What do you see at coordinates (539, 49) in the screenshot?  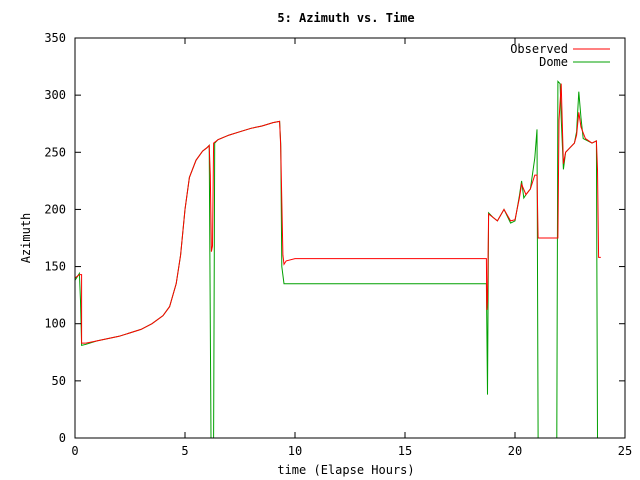 I see `legend-label-observed: Observed` at bounding box center [539, 49].